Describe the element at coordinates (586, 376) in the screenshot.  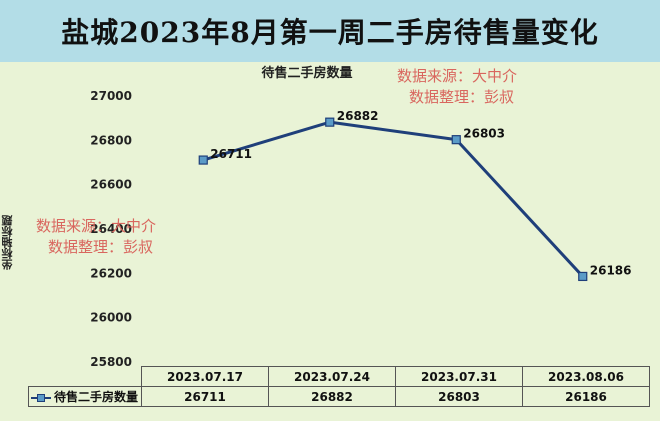
I see `data-table-category: 2023.08.06` at that location.